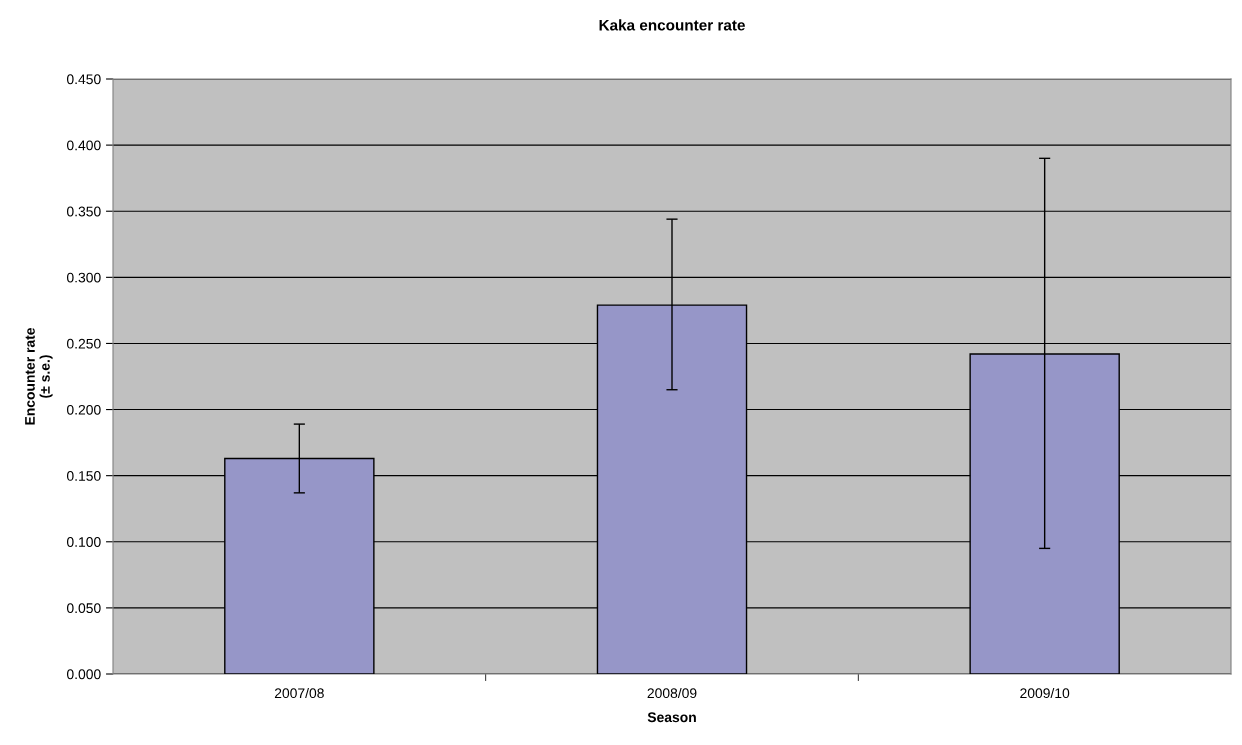 This screenshot has width=1242, height=745. What do you see at coordinates (299, 693) in the screenshot?
I see `x-tick-label: 2007/08` at bounding box center [299, 693].